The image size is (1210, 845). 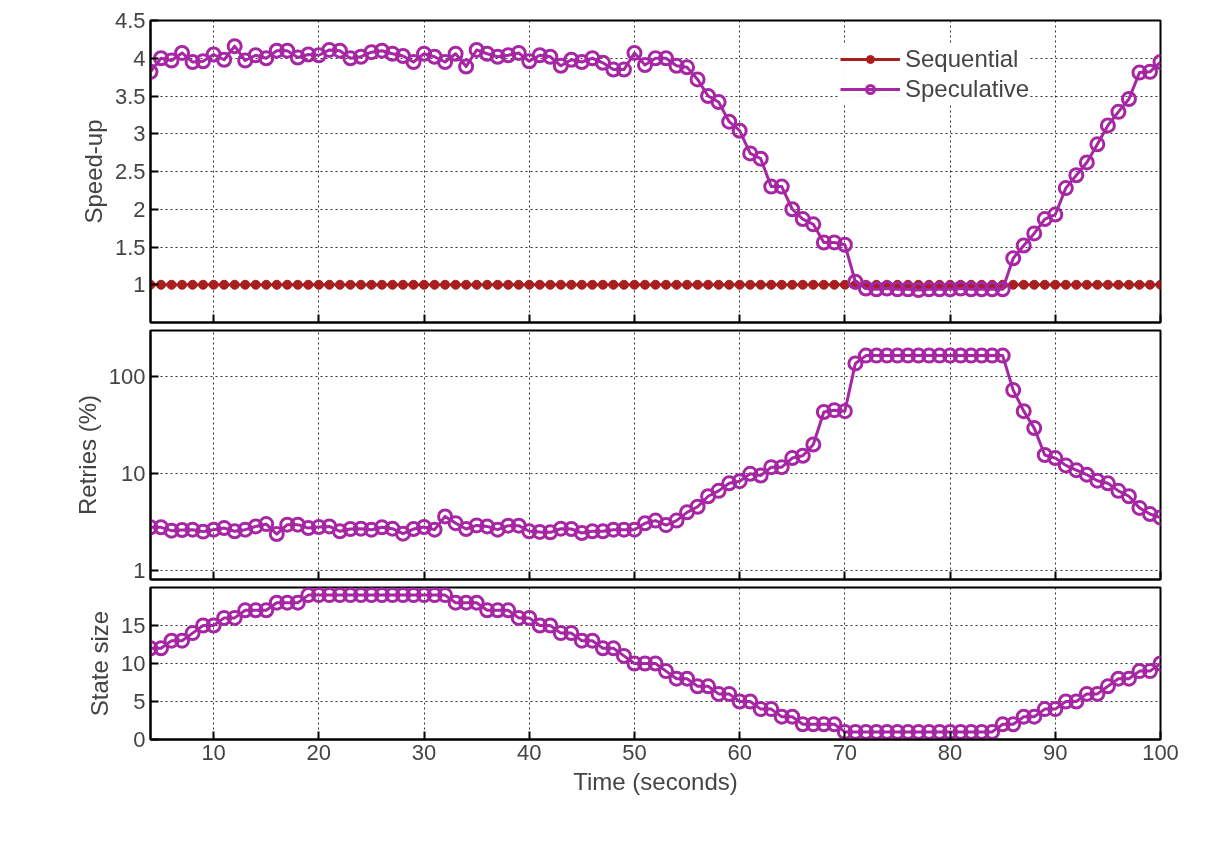 What do you see at coordinates (529, 752) in the screenshot?
I see `x-tick-label: 40` at bounding box center [529, 752].